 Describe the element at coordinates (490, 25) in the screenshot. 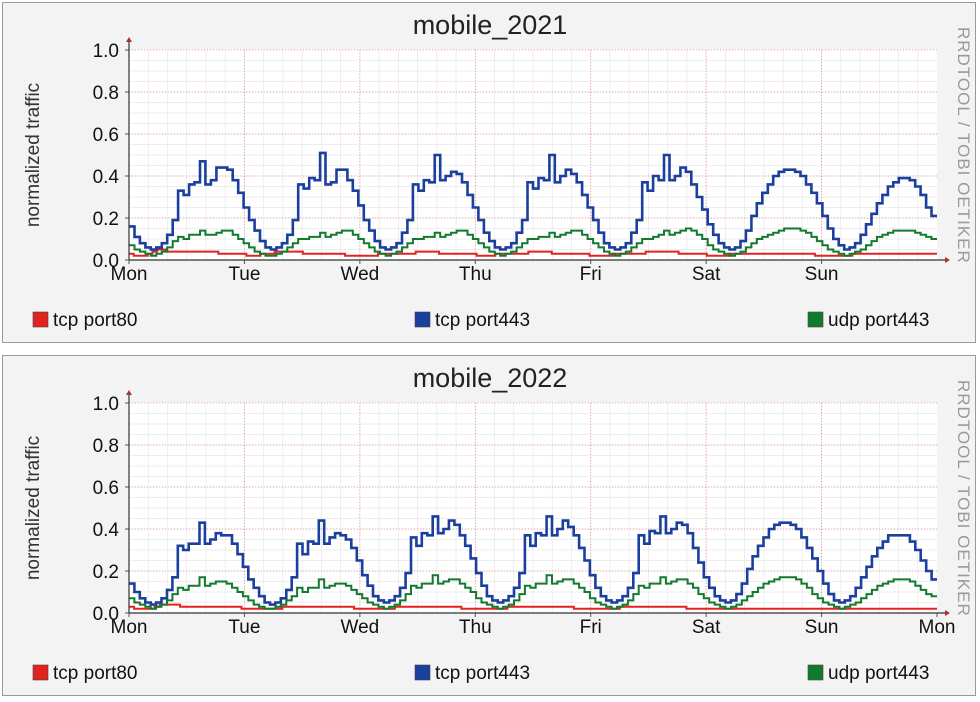

I see `chart-title: mobile_2021` at that location.